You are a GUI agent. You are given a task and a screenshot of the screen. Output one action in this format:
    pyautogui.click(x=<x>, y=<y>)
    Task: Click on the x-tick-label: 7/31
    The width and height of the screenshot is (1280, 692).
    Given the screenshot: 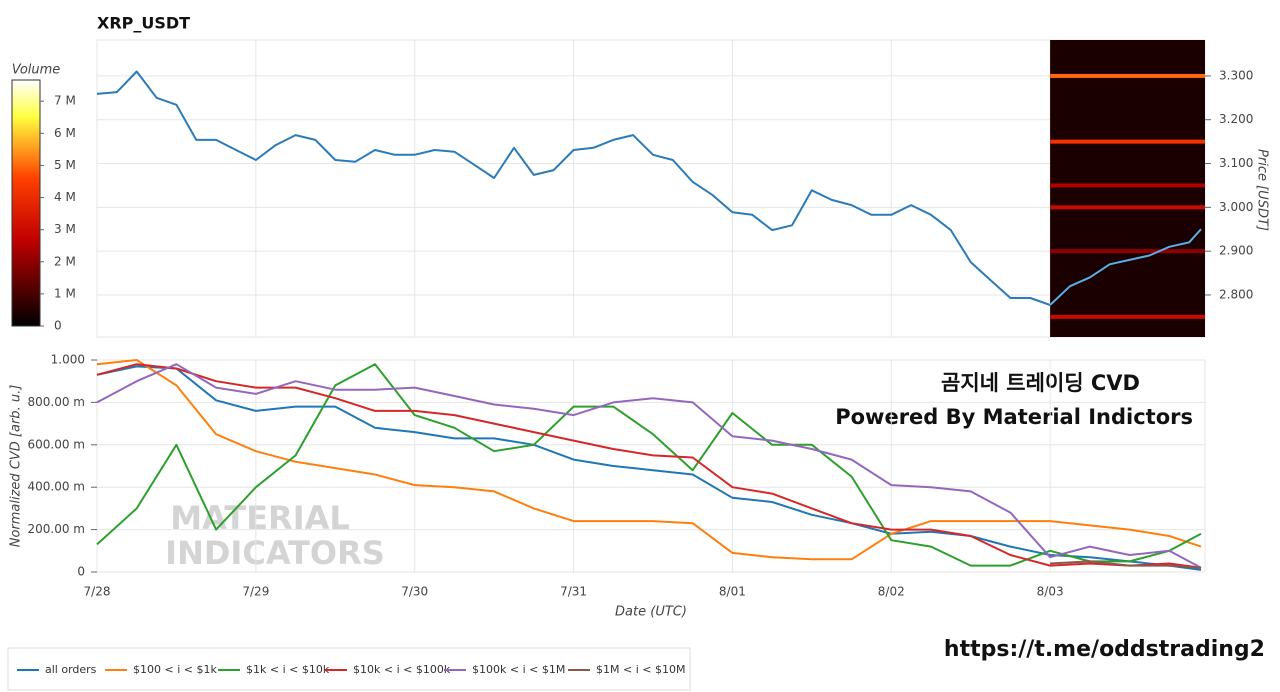 What is the action you would take?
    pyautogui.click(x=573, y=592)
    